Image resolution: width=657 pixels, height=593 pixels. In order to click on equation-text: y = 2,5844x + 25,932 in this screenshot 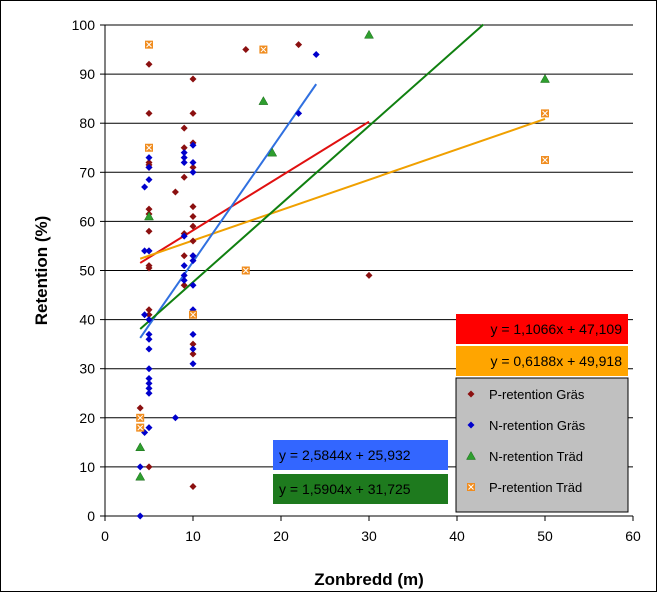, I will do `click(345, 455)`.